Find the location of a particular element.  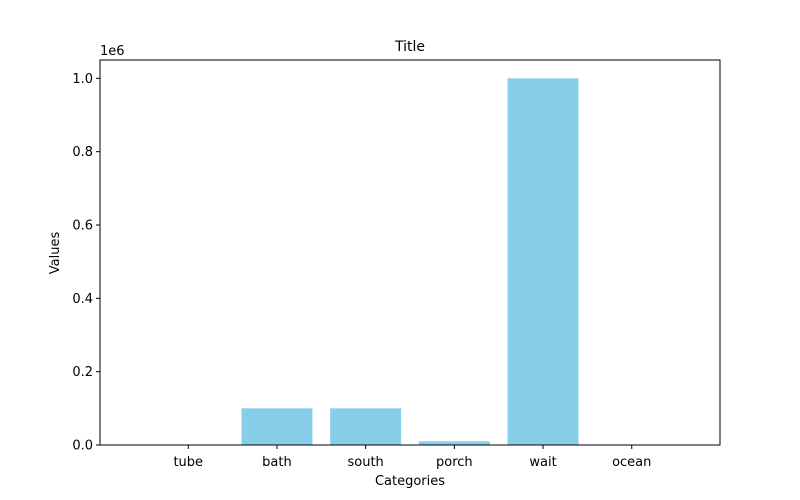

x-axis-label: Categories is located at coordinates (410, 481).